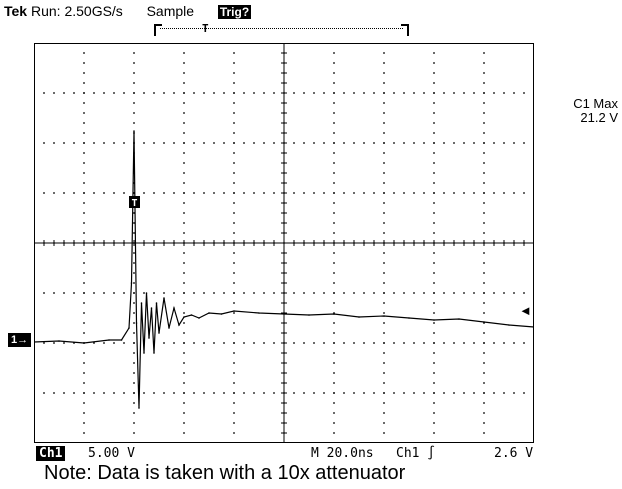 Image resolution: width=622 pixels, height=489 pixels. I want to click on trigger-box-label: T, so click(134, 203).